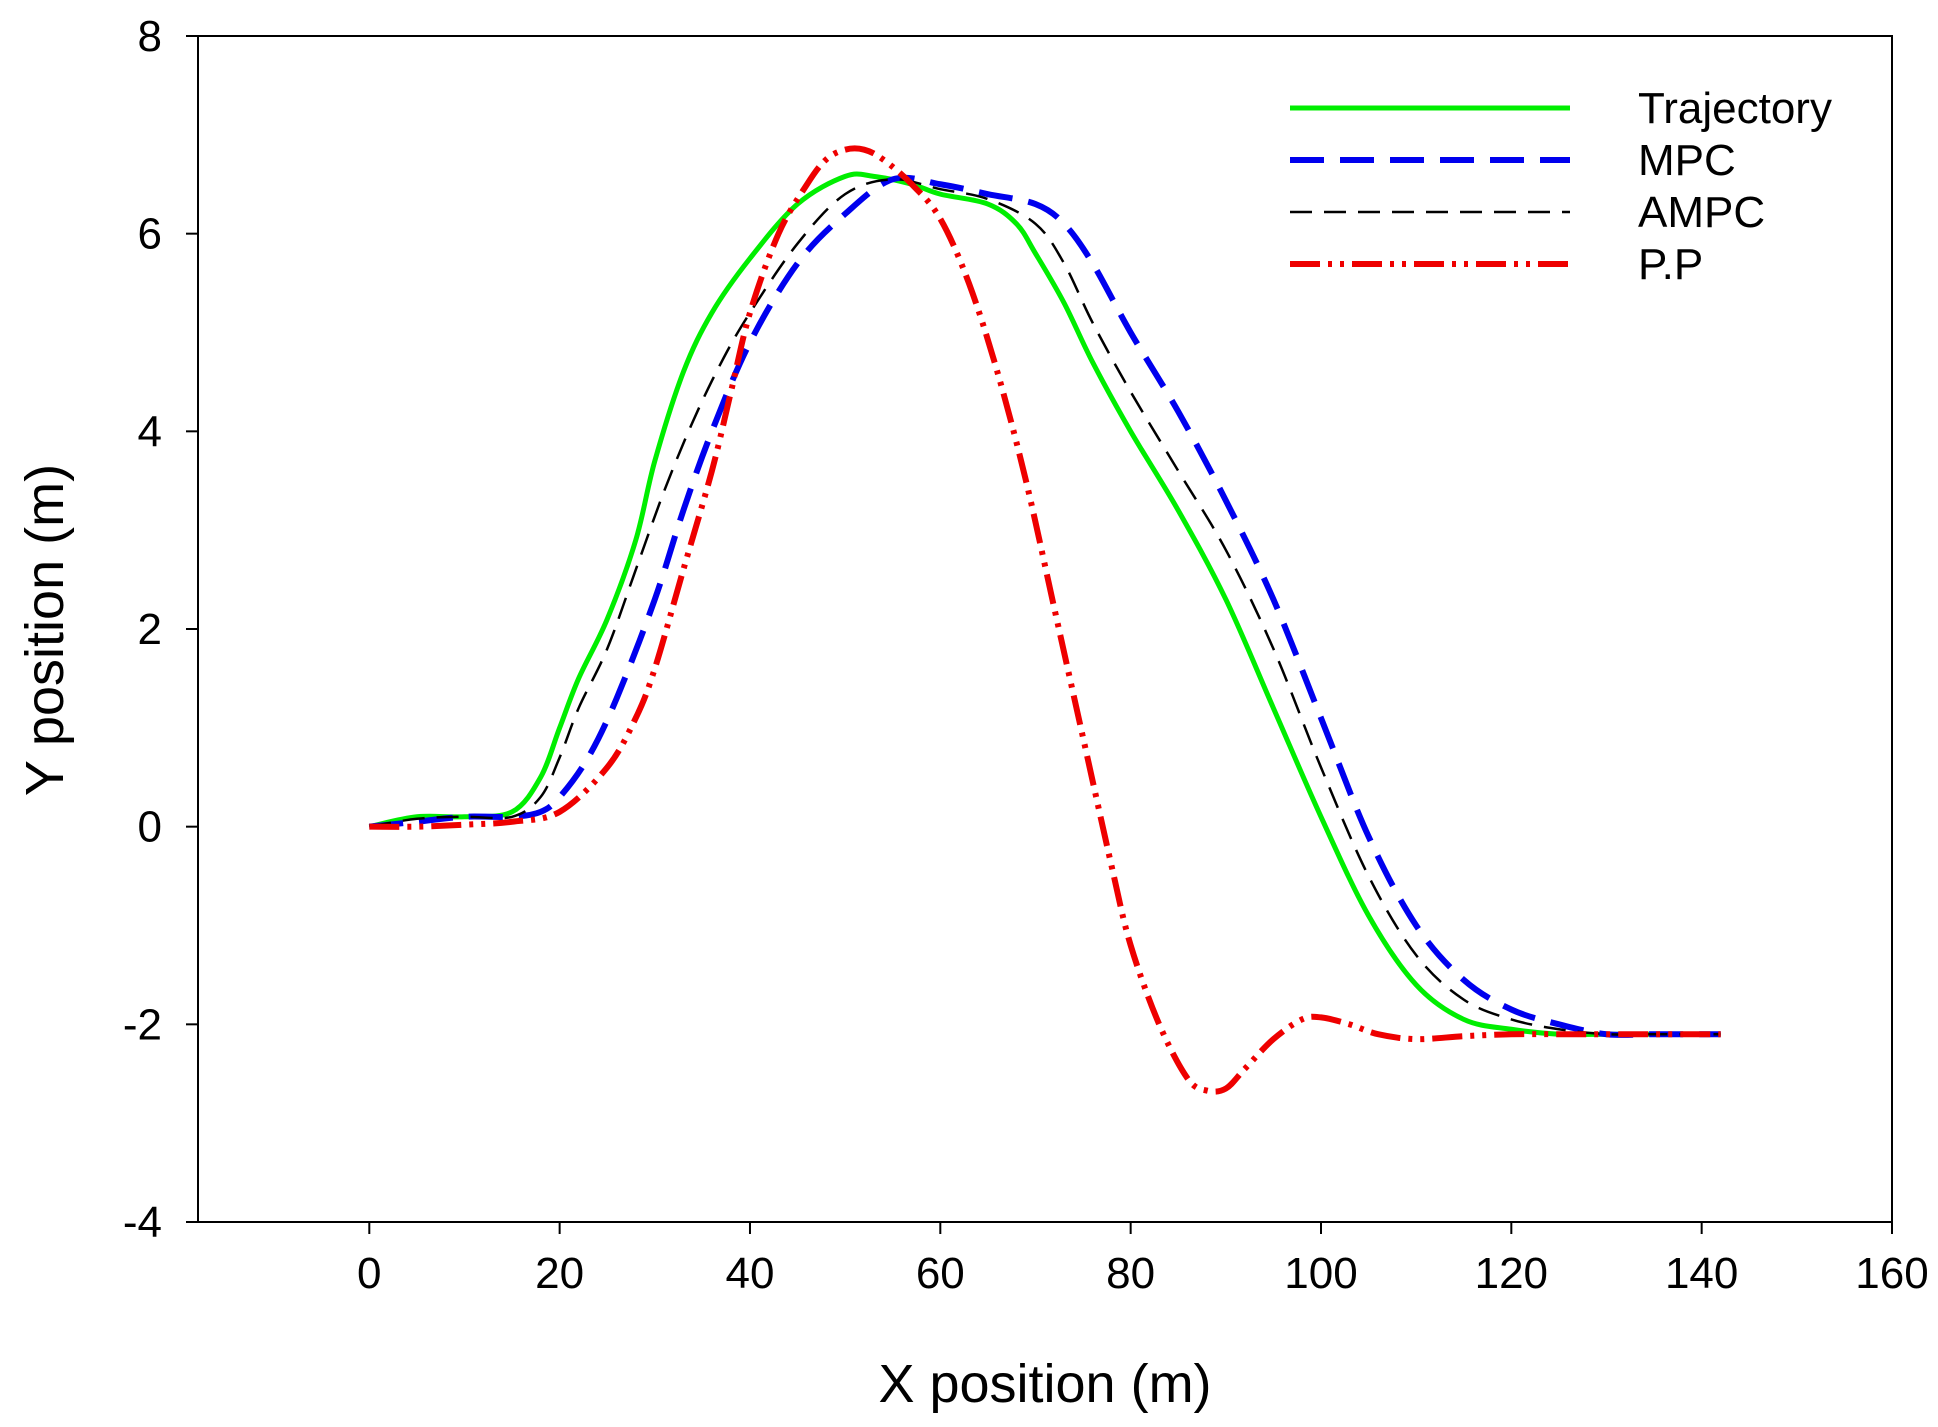 This screenshot has width=1938, height=1427. Describe the element at coordinates (150, 36) in the screenshot. I see `y-tick-label: 8` at that location.